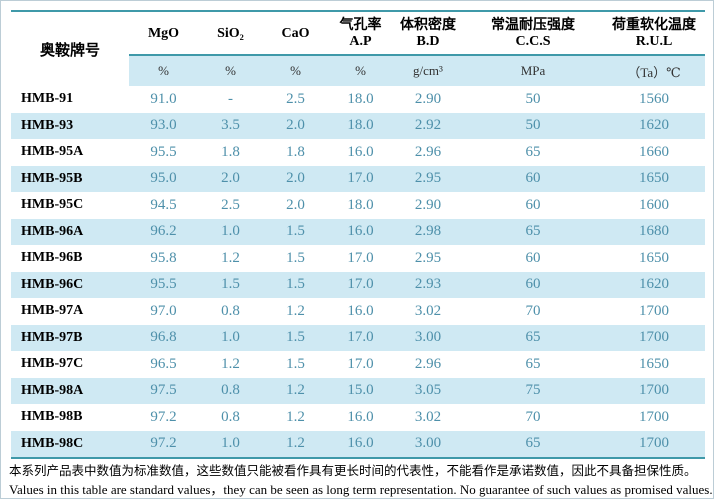  What do you see at coordinates (358, 258) in the screenshot?
I see `table-row: HMB-96B 95.8 1.2 1.5 17.0 2.95 60 1650` at bounding box center [358, 258].